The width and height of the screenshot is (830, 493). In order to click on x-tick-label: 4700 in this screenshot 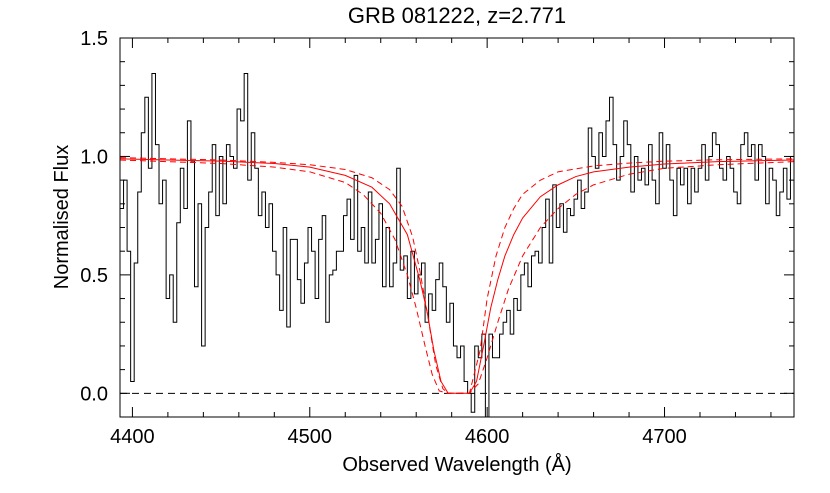, I will do `click(664, 437)`.